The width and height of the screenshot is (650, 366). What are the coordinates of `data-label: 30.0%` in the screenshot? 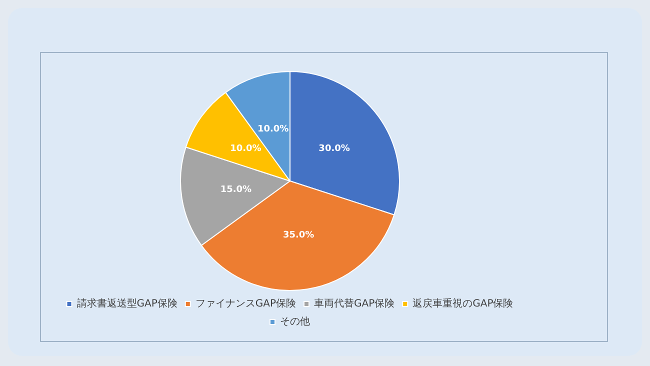 It's located at (334, 149).